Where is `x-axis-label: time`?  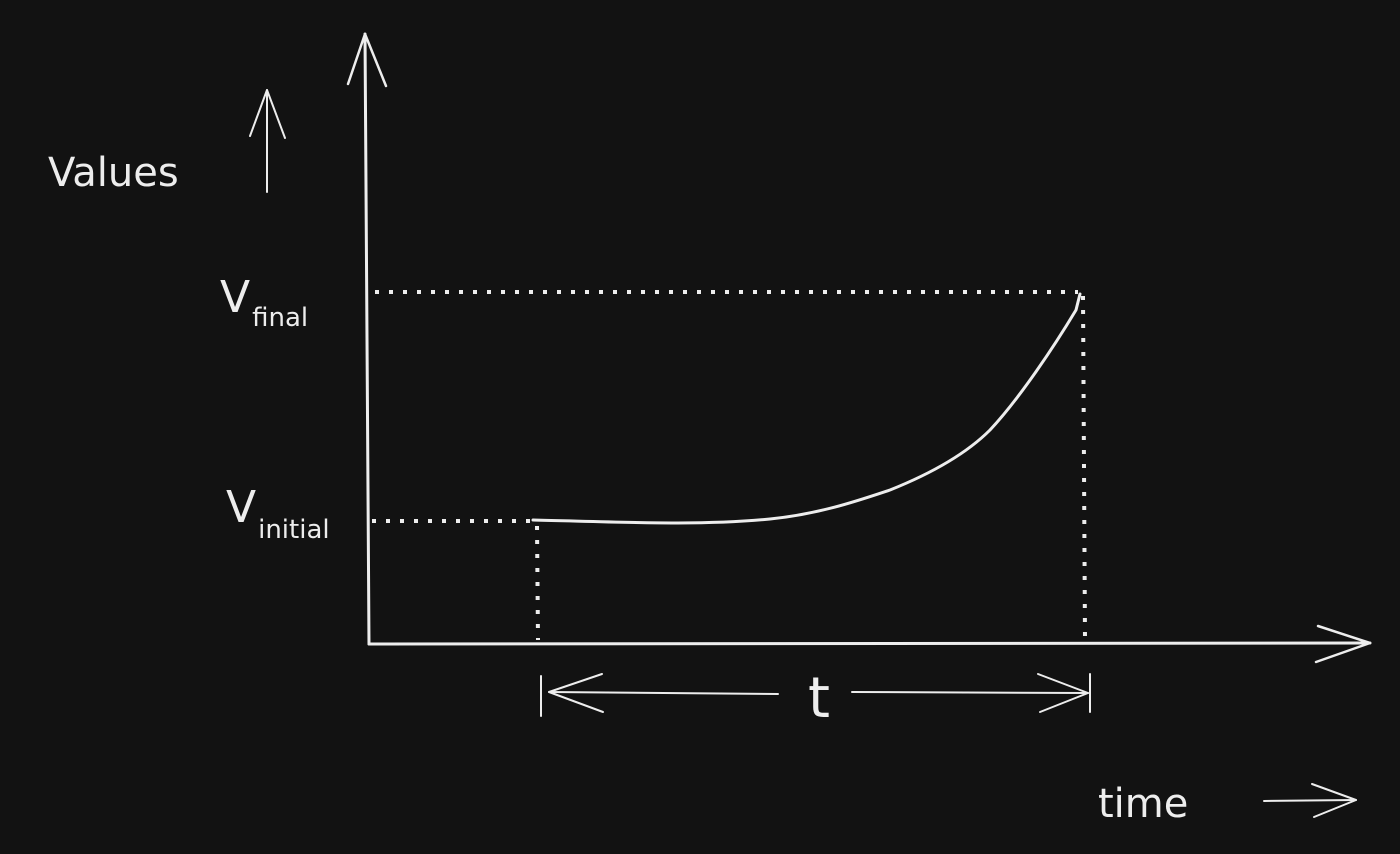
x-axis-label: time is located at coordinates (1143, 804).